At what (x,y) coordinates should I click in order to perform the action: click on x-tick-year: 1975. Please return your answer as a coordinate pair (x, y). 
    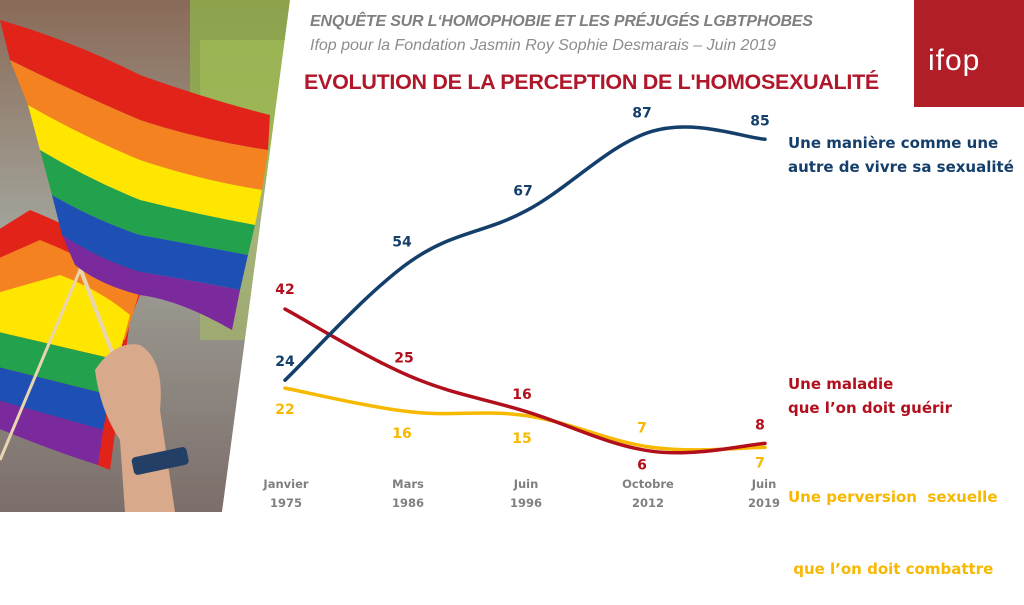
    Looking at the image, I should click on (286, 503).